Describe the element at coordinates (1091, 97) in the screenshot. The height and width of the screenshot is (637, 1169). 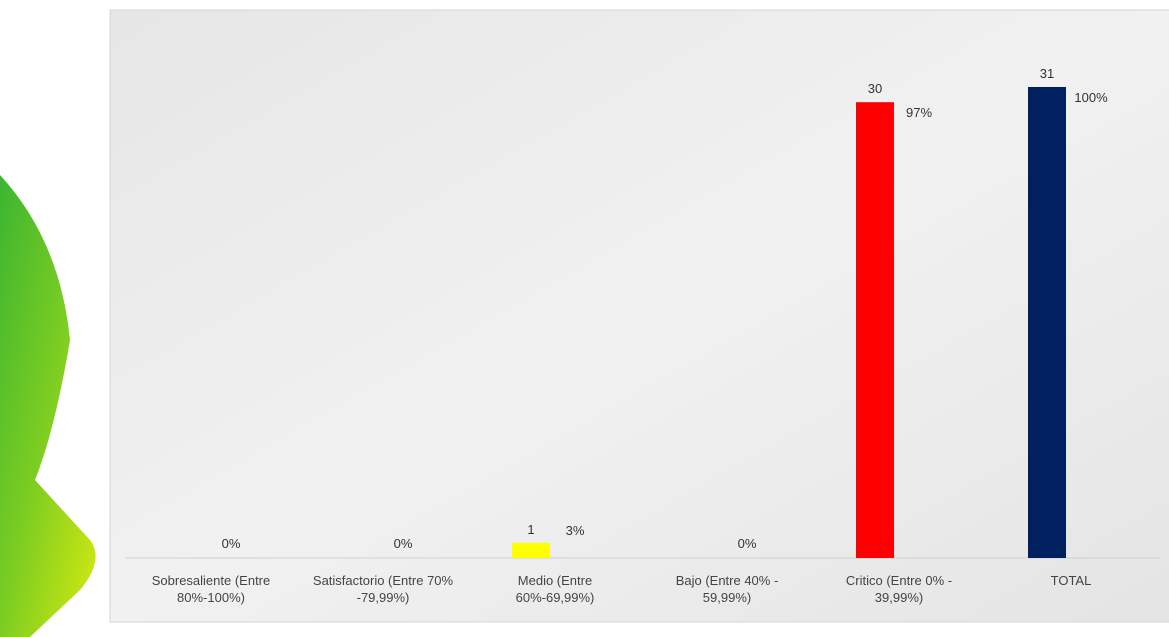
I see `percent-label: 100%` at that location.